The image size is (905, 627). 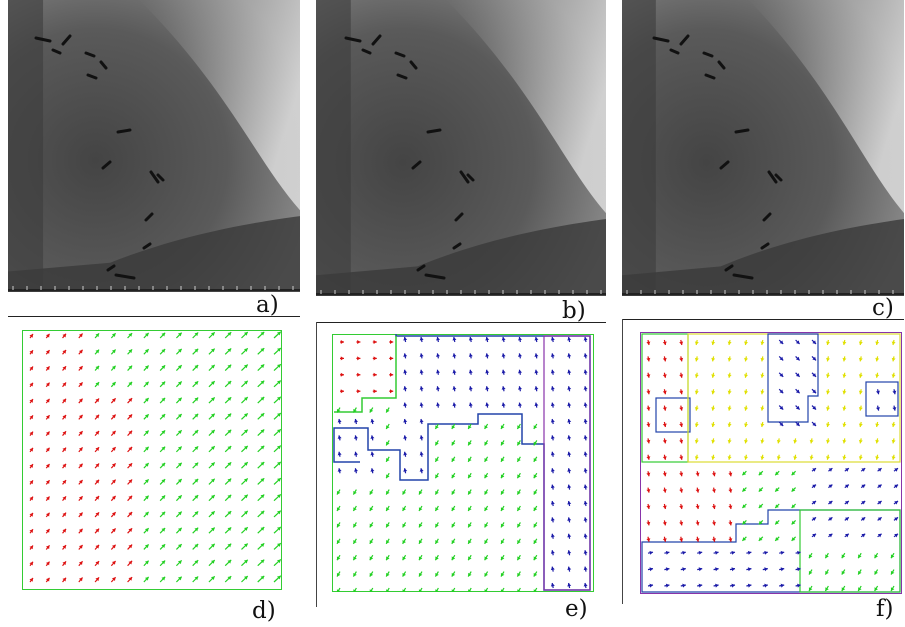 What do you see at coordinates (639, 148) in the screenshot?
I see `xray-left-shadow` at bounding box center [639, 148].